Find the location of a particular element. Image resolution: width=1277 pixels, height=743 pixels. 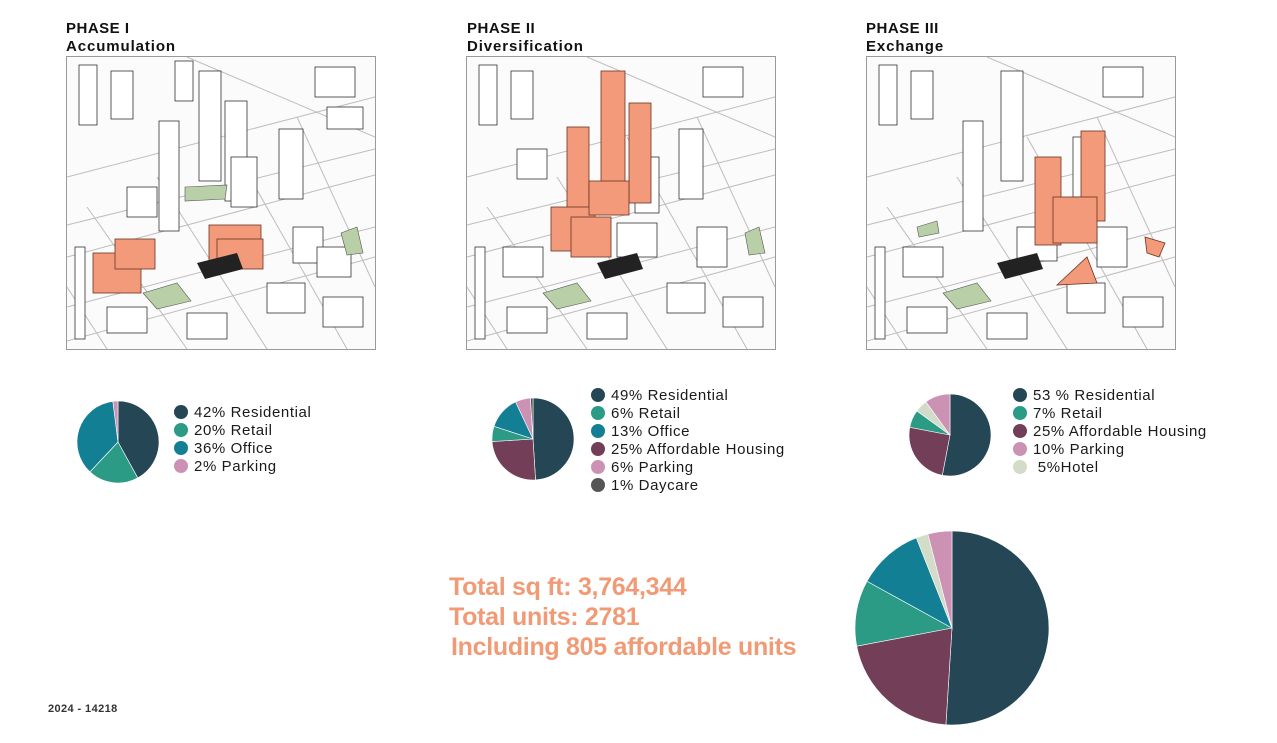

legend-item: 2% Parking is located at coordinates (242, 466).